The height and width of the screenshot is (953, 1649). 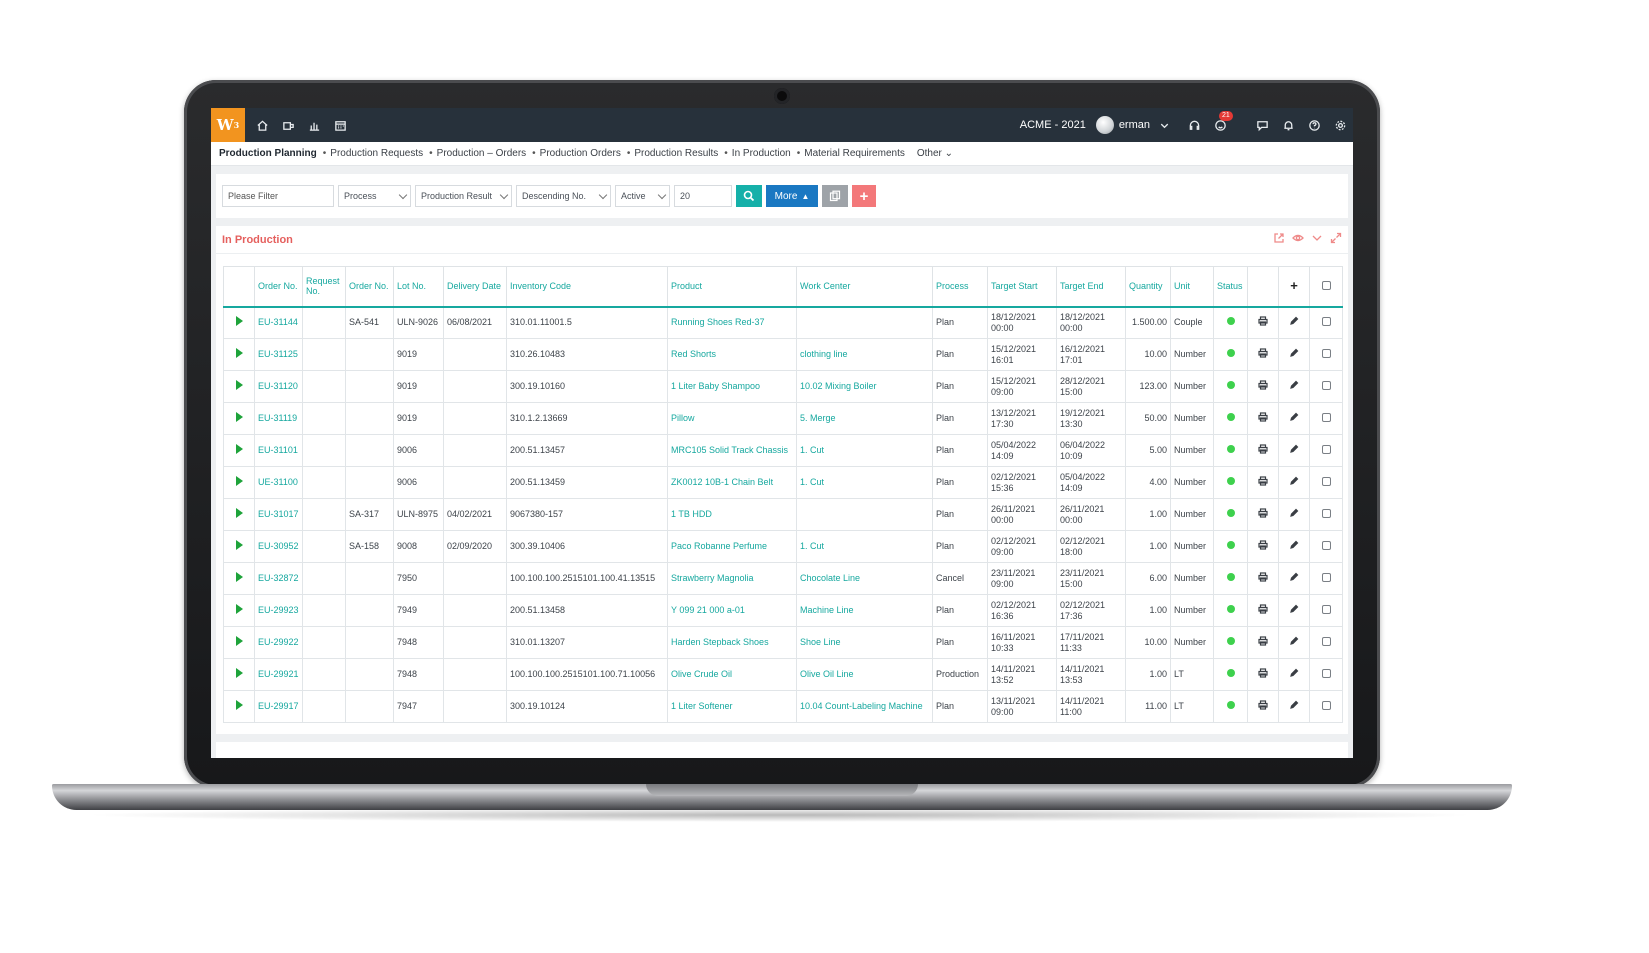 I want to click on col-header-add: +, so click(x=1294, y=287).